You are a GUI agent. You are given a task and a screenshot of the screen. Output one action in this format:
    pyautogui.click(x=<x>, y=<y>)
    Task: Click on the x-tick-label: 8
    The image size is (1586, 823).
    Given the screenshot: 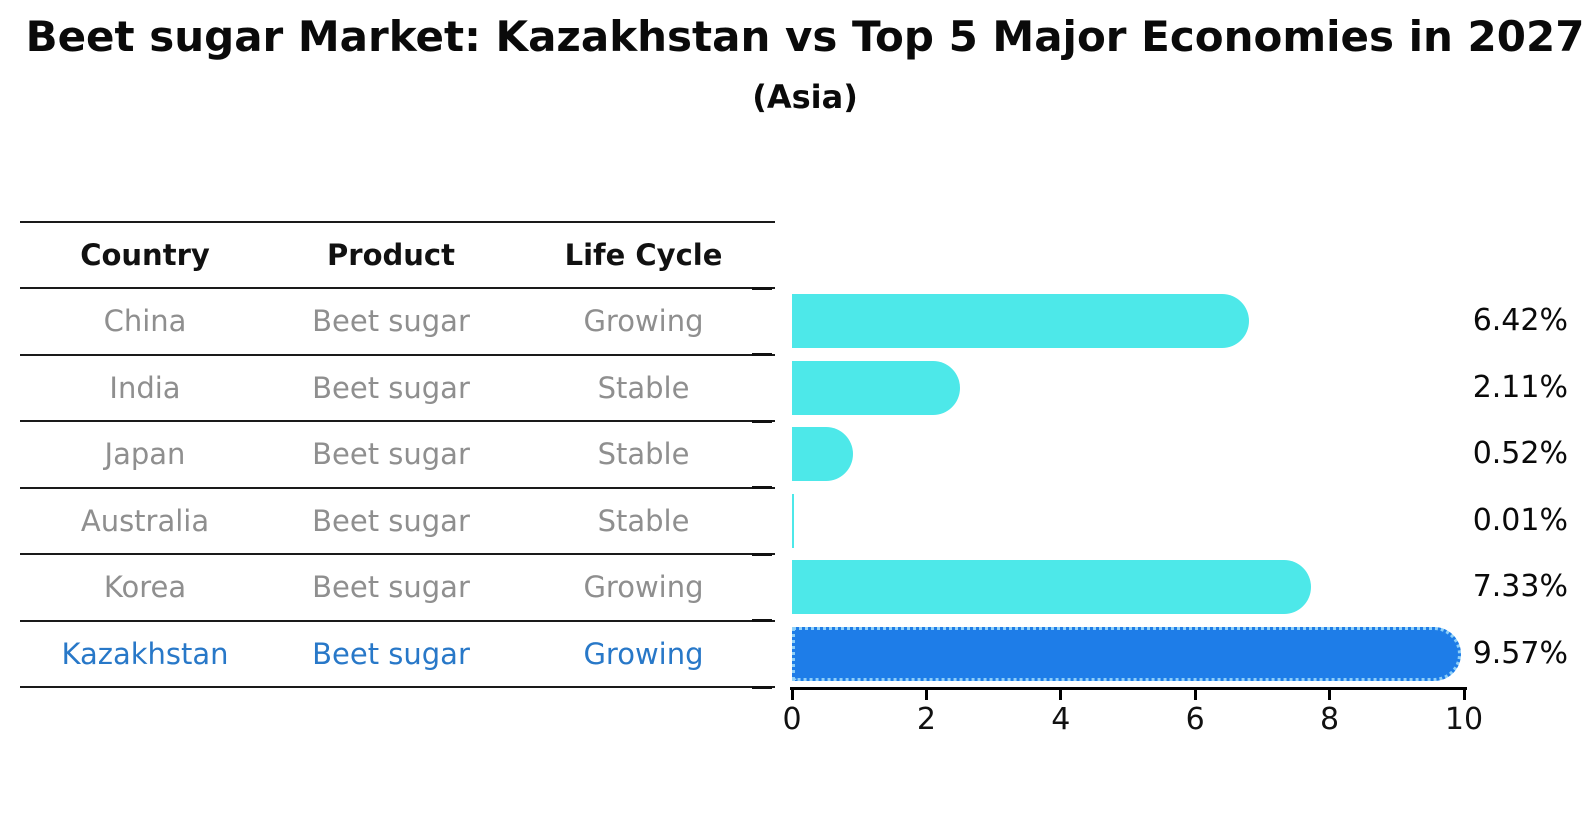 What is the action you would take?
    pyautogui.click(x=1330, y=719)
    